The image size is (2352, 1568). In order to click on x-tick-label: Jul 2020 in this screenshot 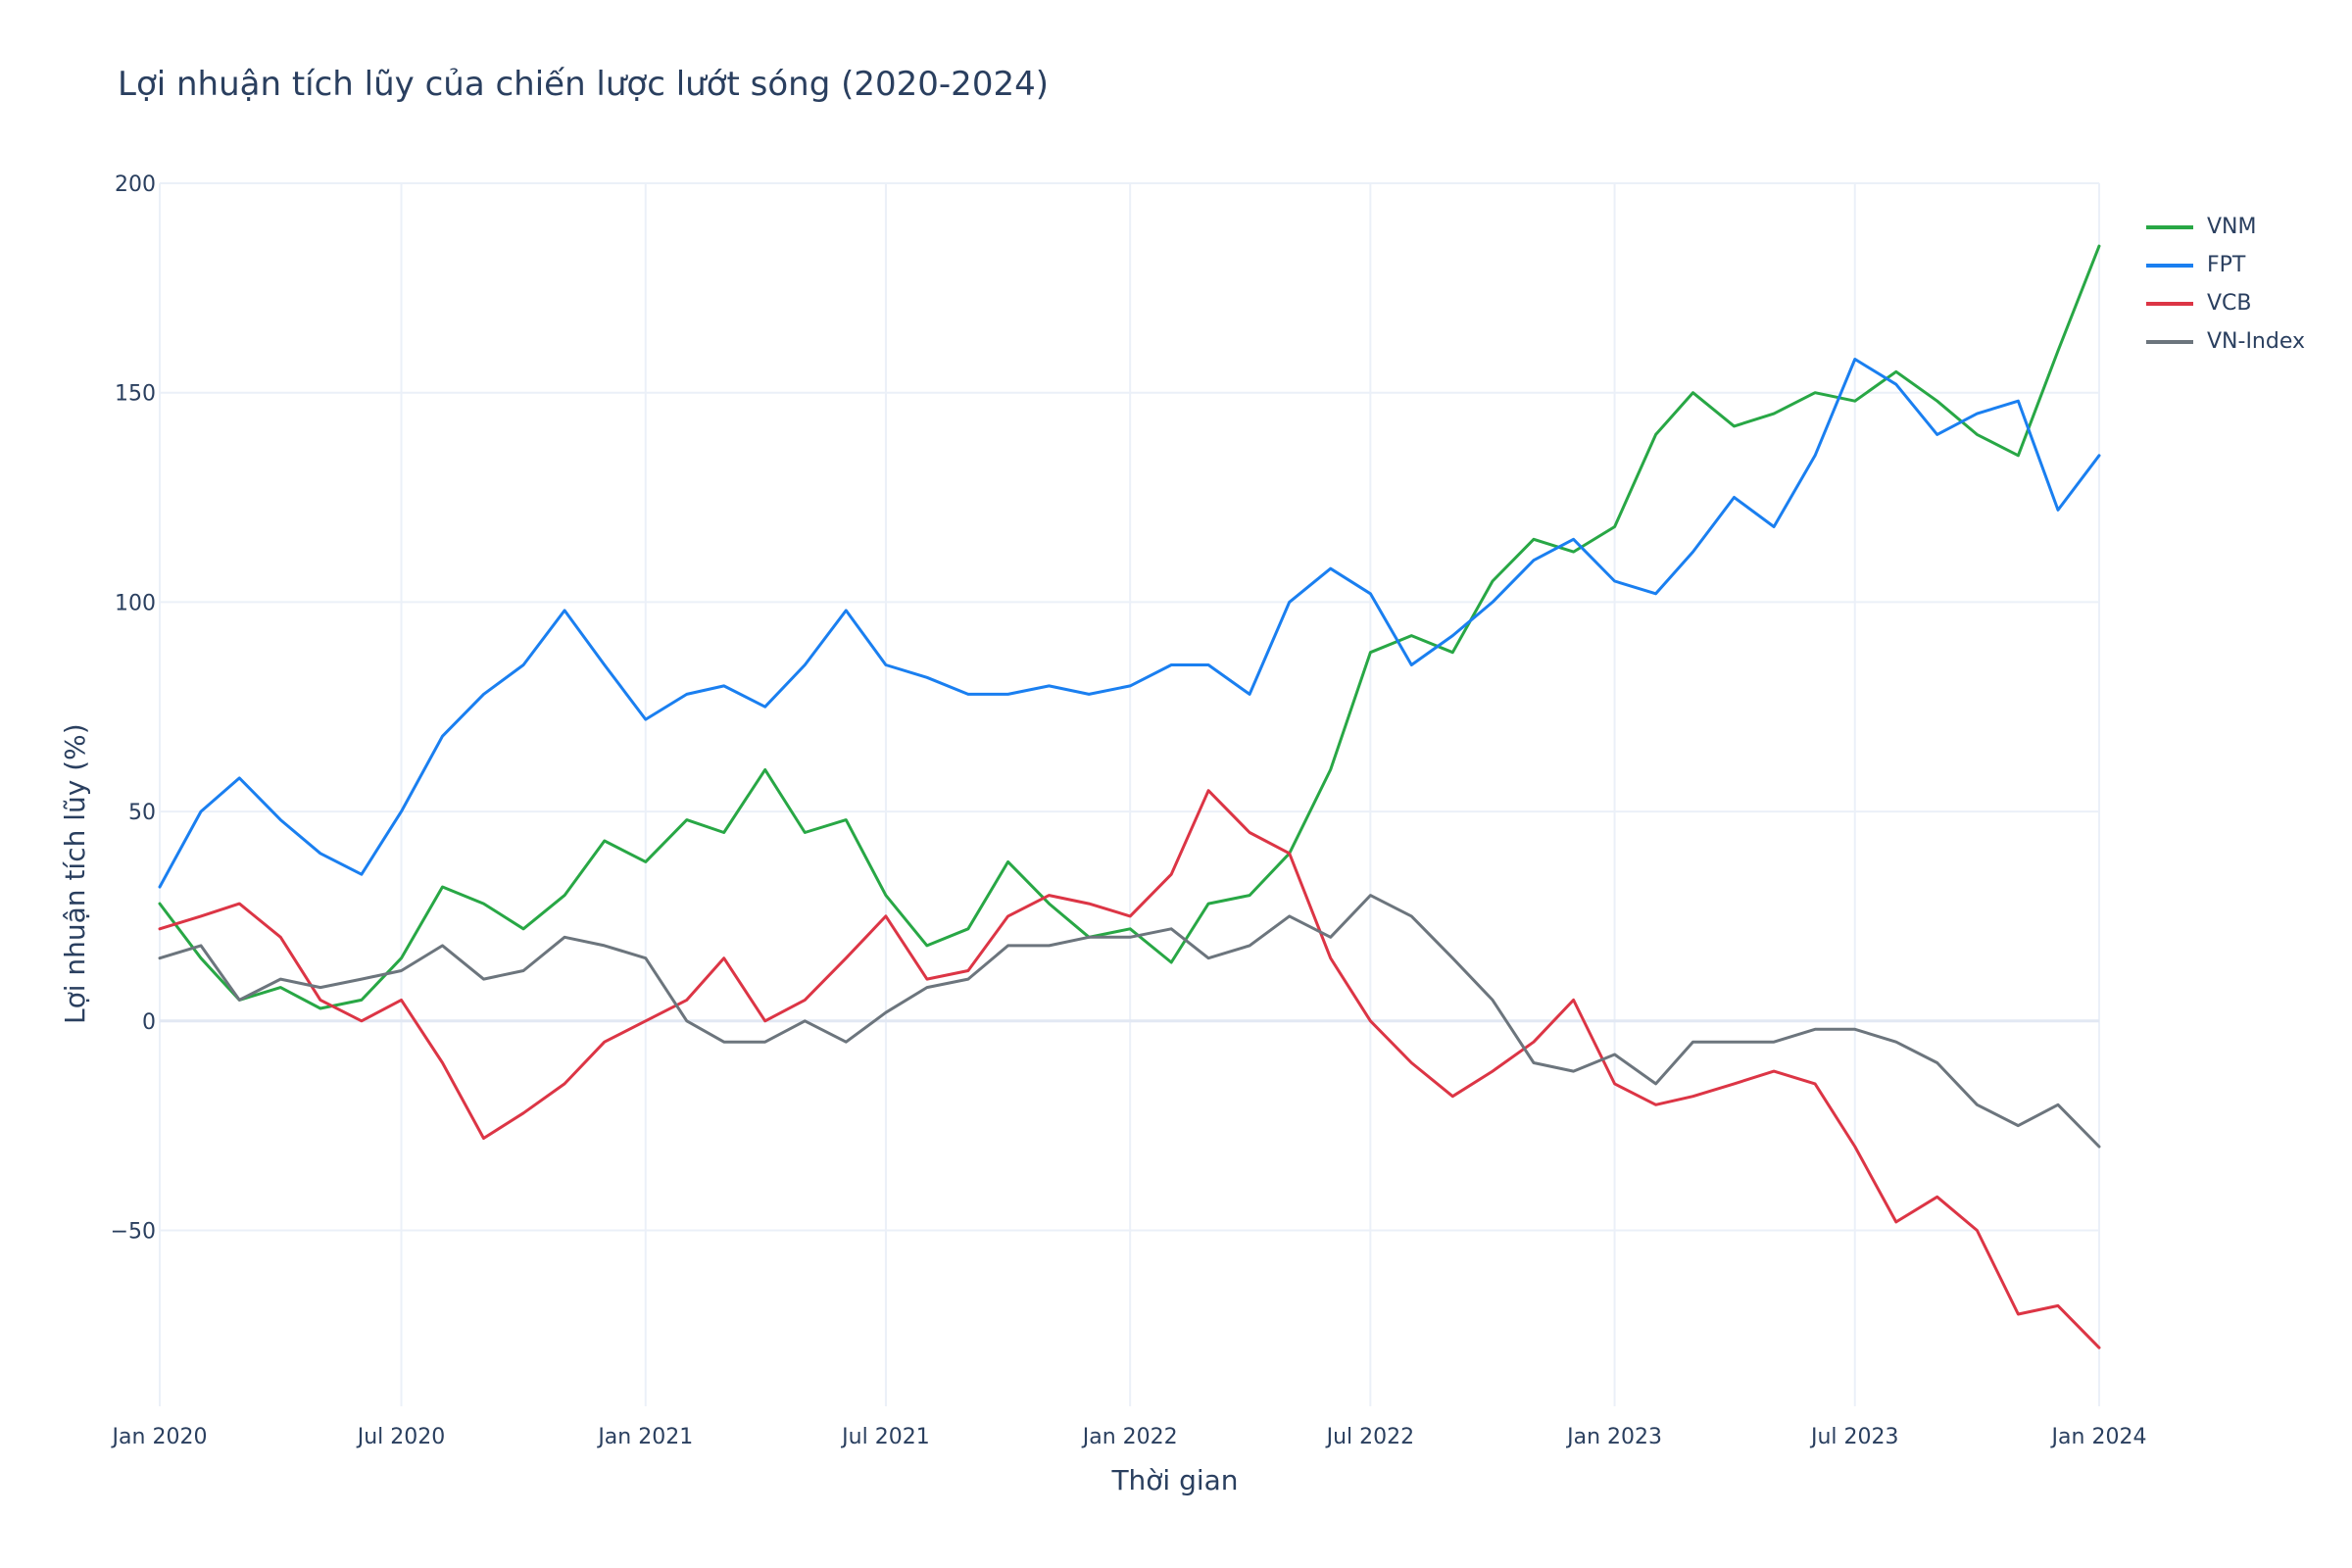, I will do `click(401, 1437)`.